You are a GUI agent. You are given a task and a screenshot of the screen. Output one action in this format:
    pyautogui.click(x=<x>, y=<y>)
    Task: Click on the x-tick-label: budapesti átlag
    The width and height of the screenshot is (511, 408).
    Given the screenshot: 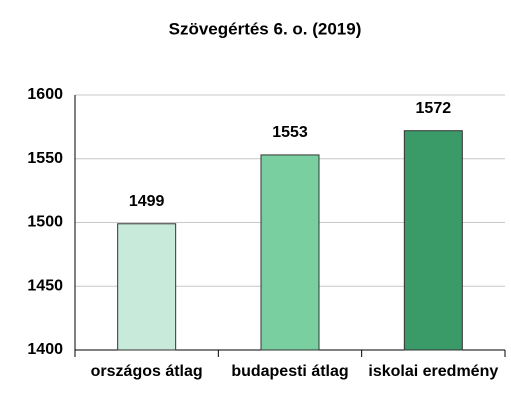 What is the action you would take?
    pyautogui.click(x=289, y=371)
    